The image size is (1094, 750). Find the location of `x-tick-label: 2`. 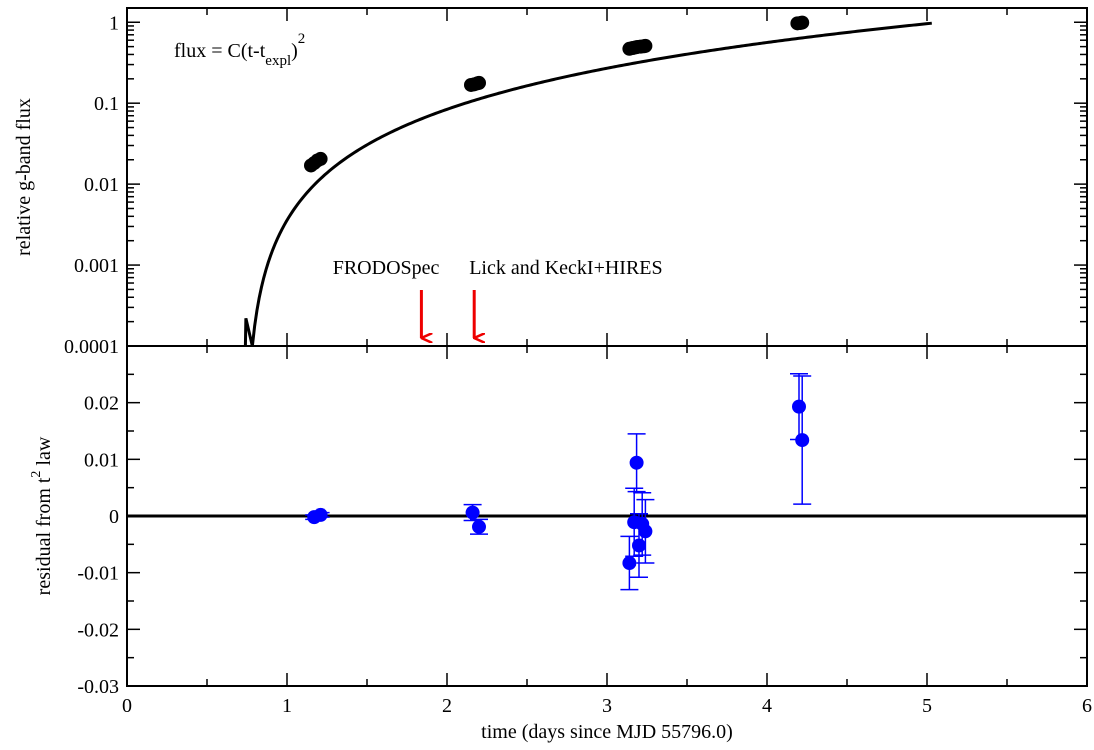

x-tick-label: 2 is located at coordinates (447, 706).